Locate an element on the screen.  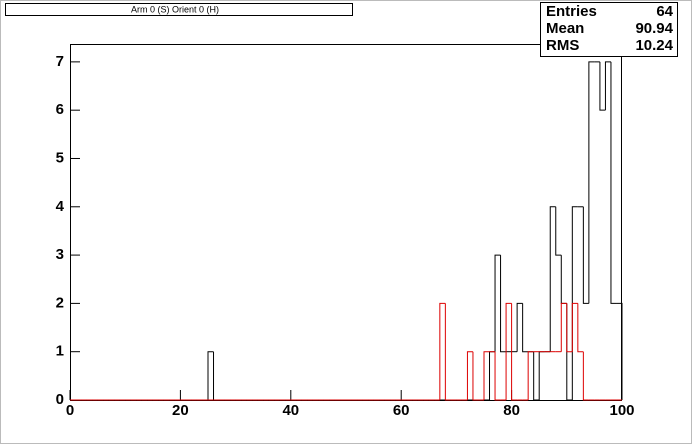
x-tick-label: 80 is located at coordinates (511, 410).